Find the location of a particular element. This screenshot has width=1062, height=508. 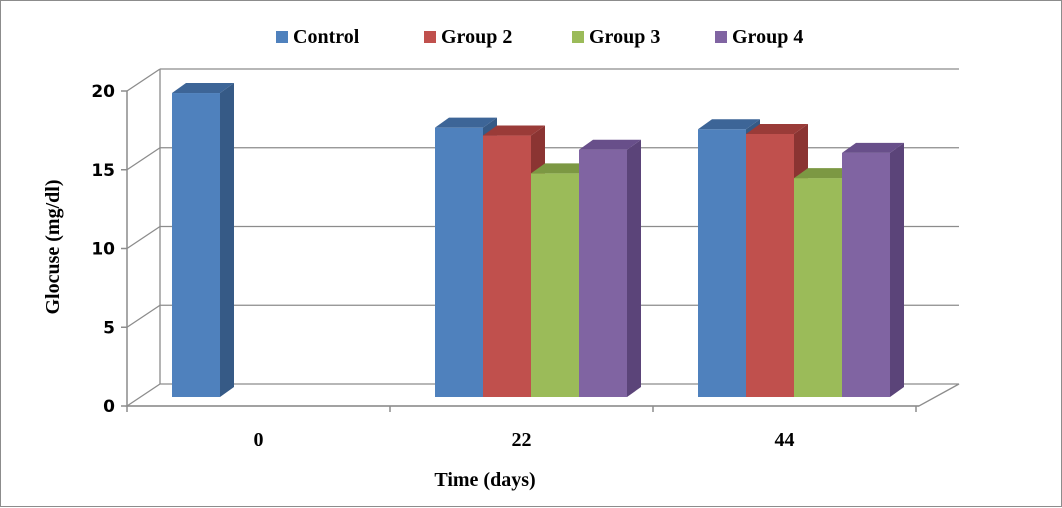

y-tick-label: 15 is located at coordinates (103, 171).